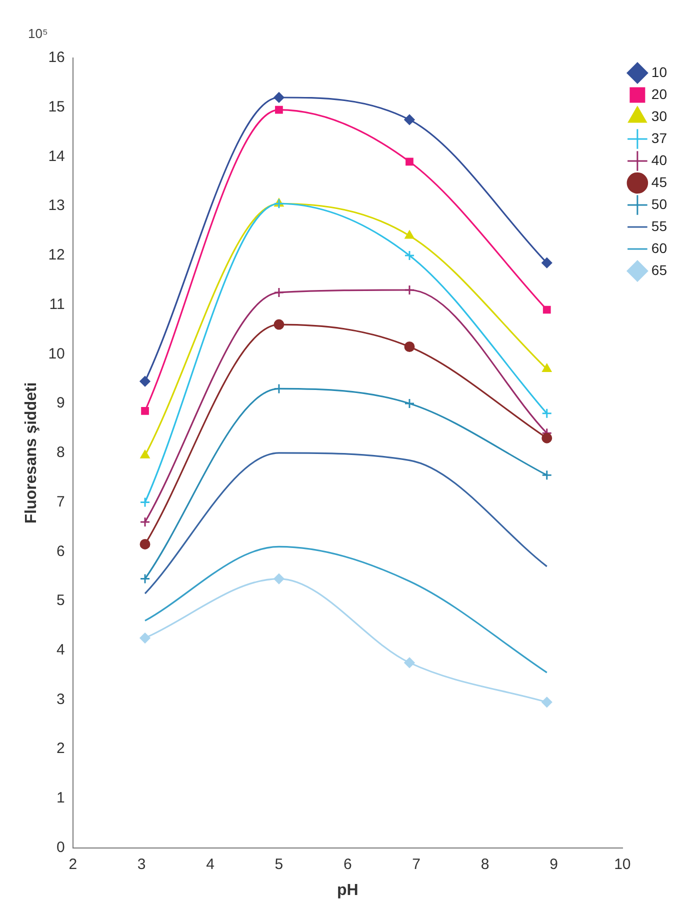 This screenshot has height=922, width=693. What do you see at coordinates (60, 501) in the screenshot?
I see `y-tick-label: 7` at bounding box center [60, 501].